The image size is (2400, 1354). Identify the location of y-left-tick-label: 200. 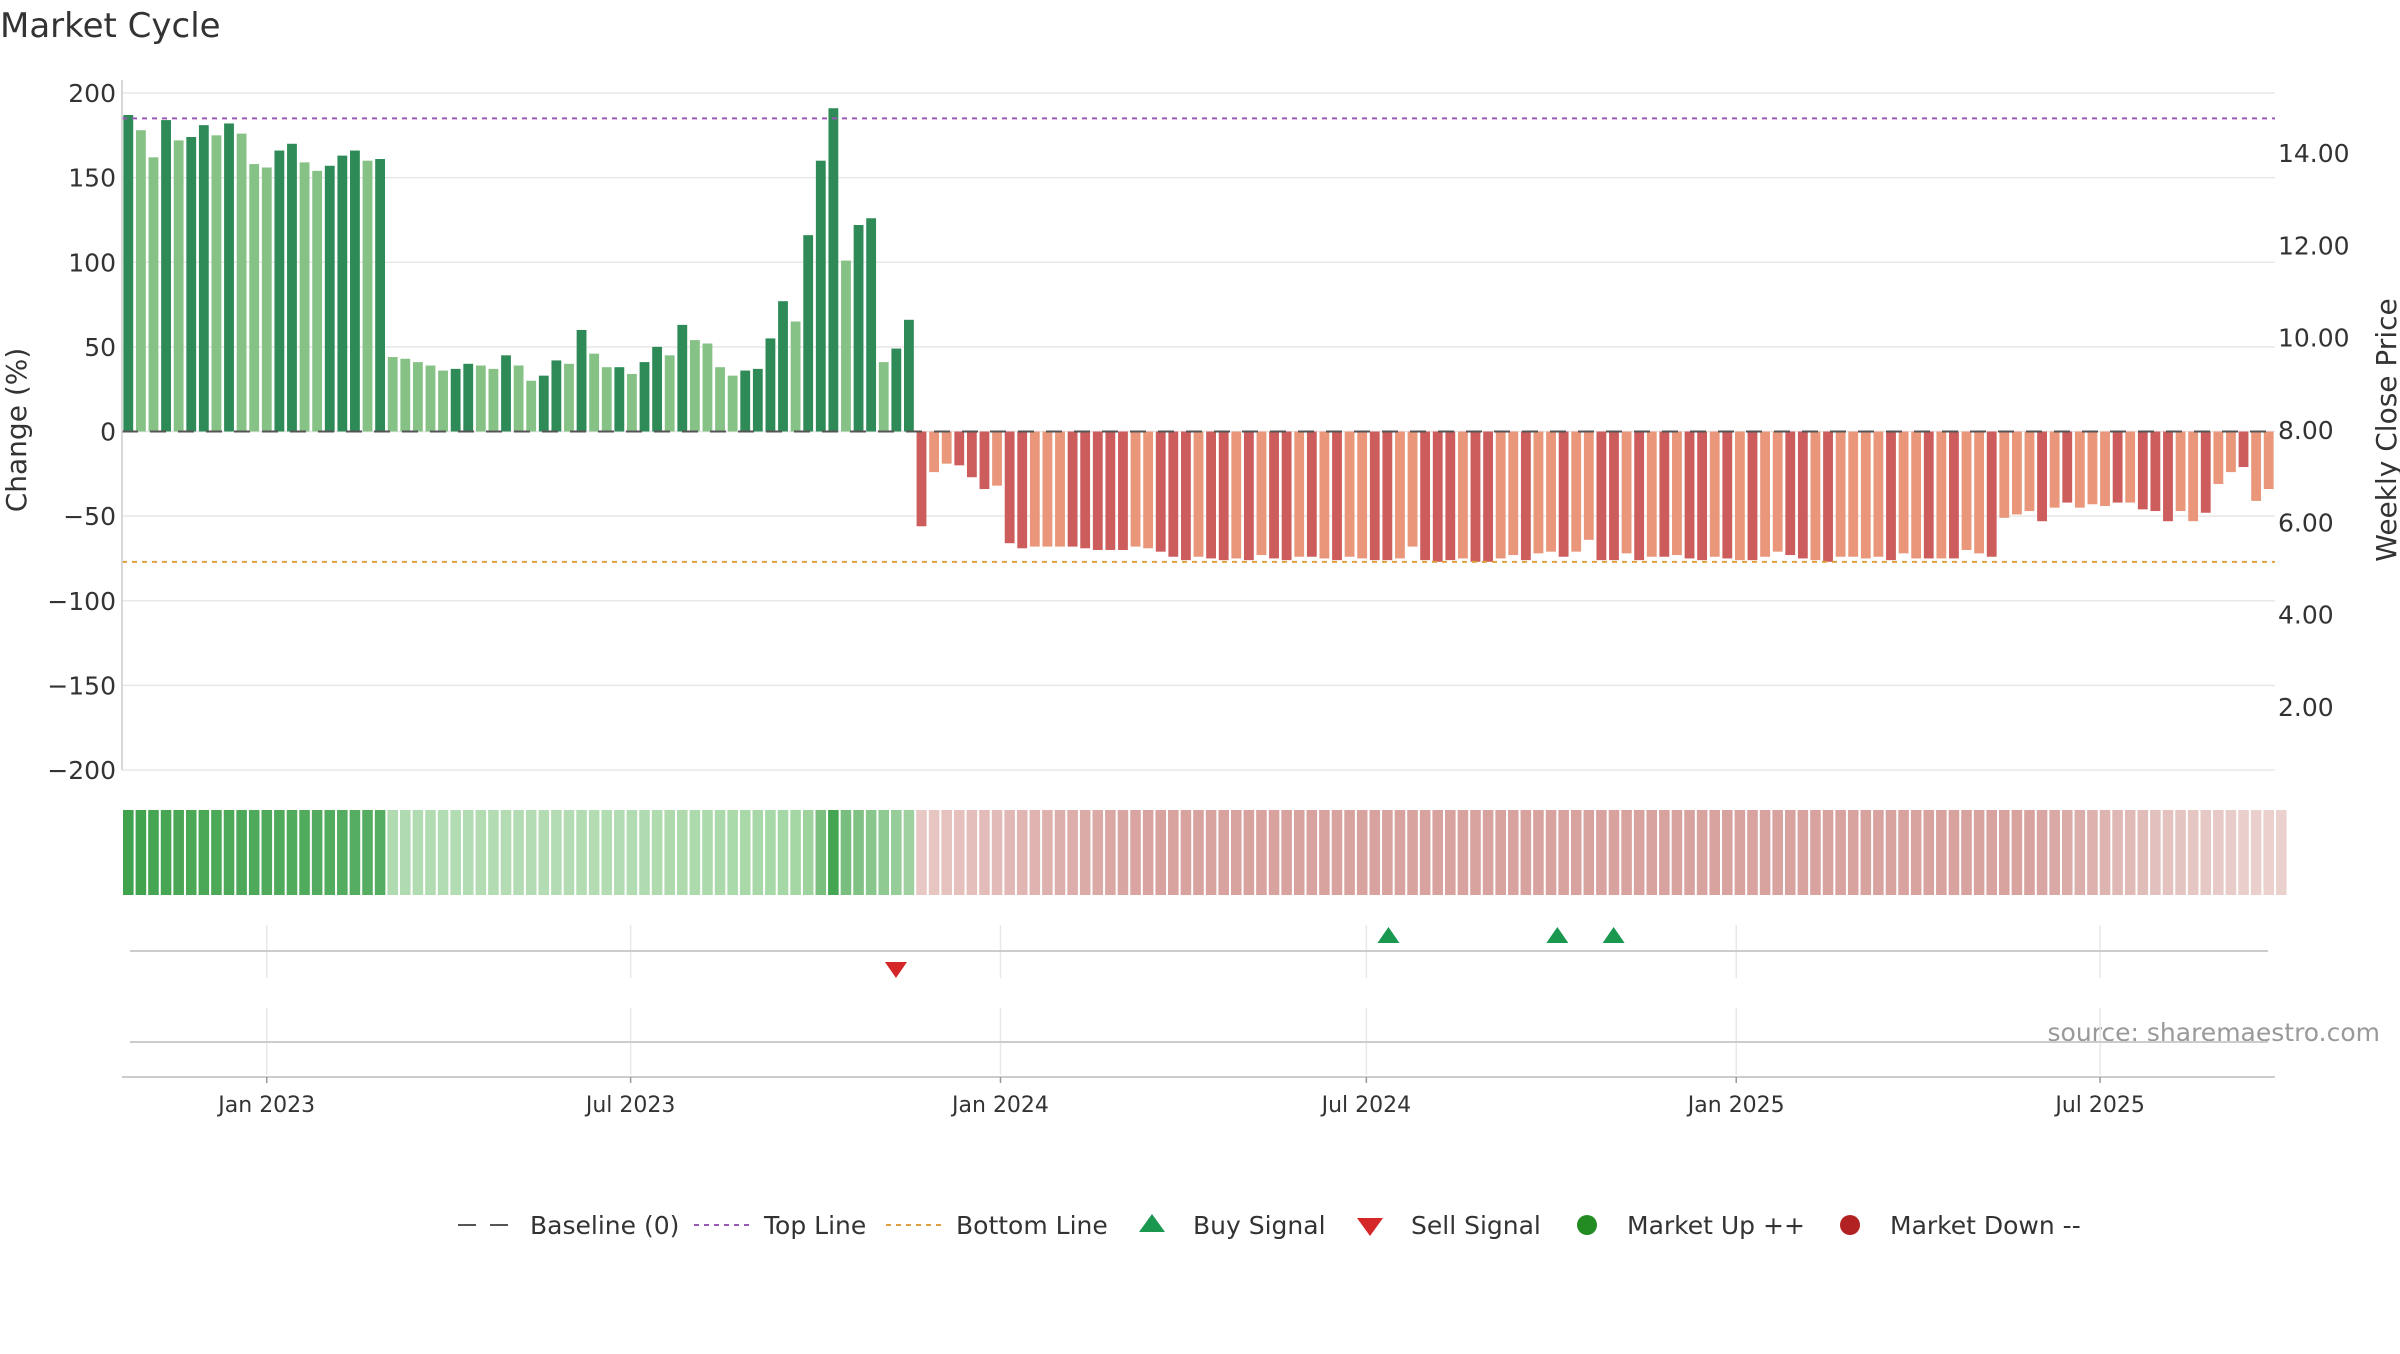
(92, 93).